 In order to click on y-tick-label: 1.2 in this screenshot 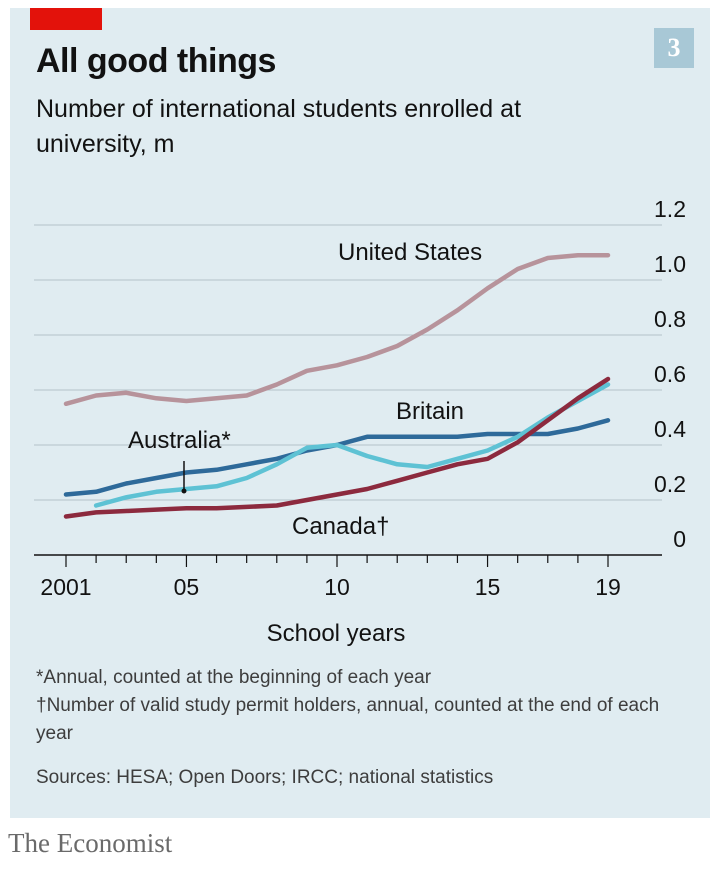, I will do `click(670, 209)`.